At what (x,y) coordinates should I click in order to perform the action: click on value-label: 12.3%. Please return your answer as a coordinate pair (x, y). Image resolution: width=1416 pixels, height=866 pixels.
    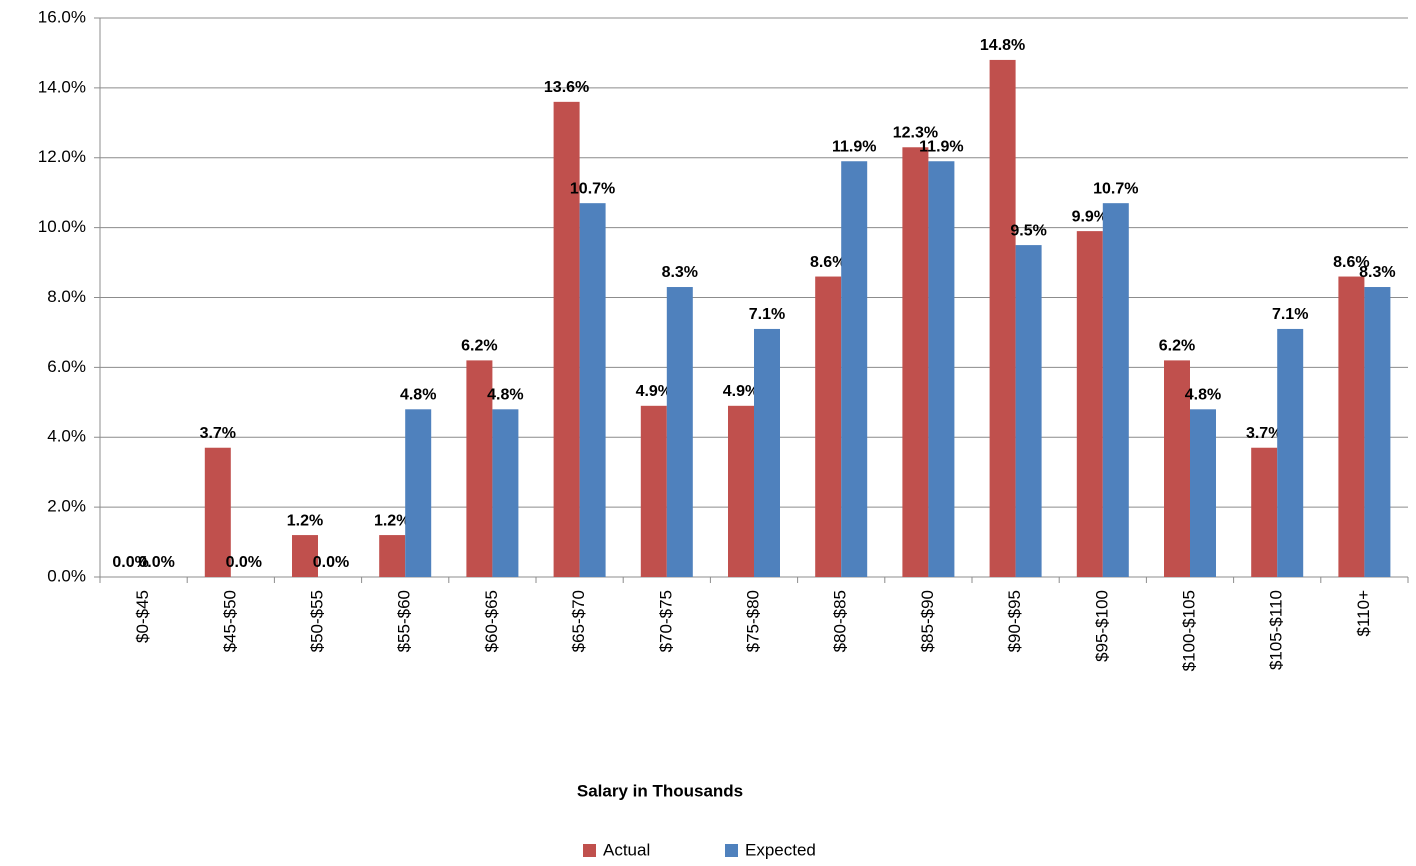
    Looking at the image, I should click on (915, 132).